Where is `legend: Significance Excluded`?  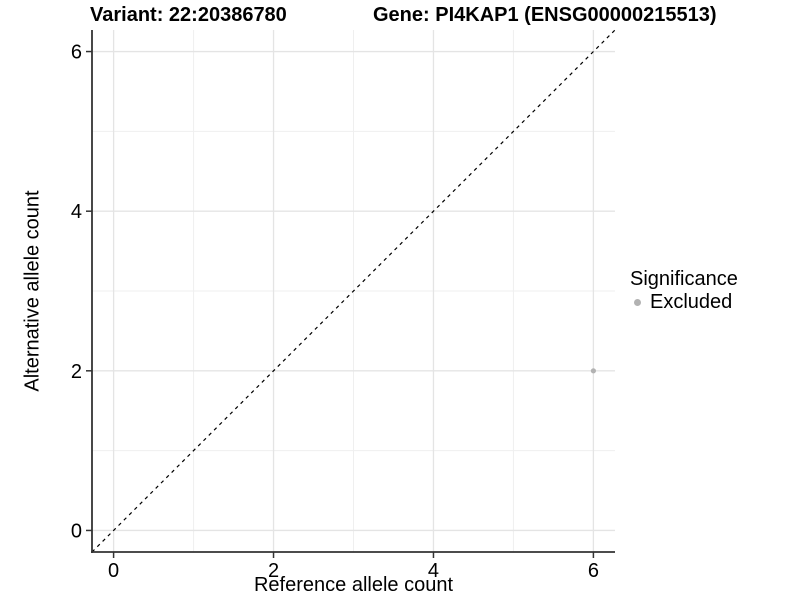 legend: Significance Excluded is located at coordinates (683, 290).